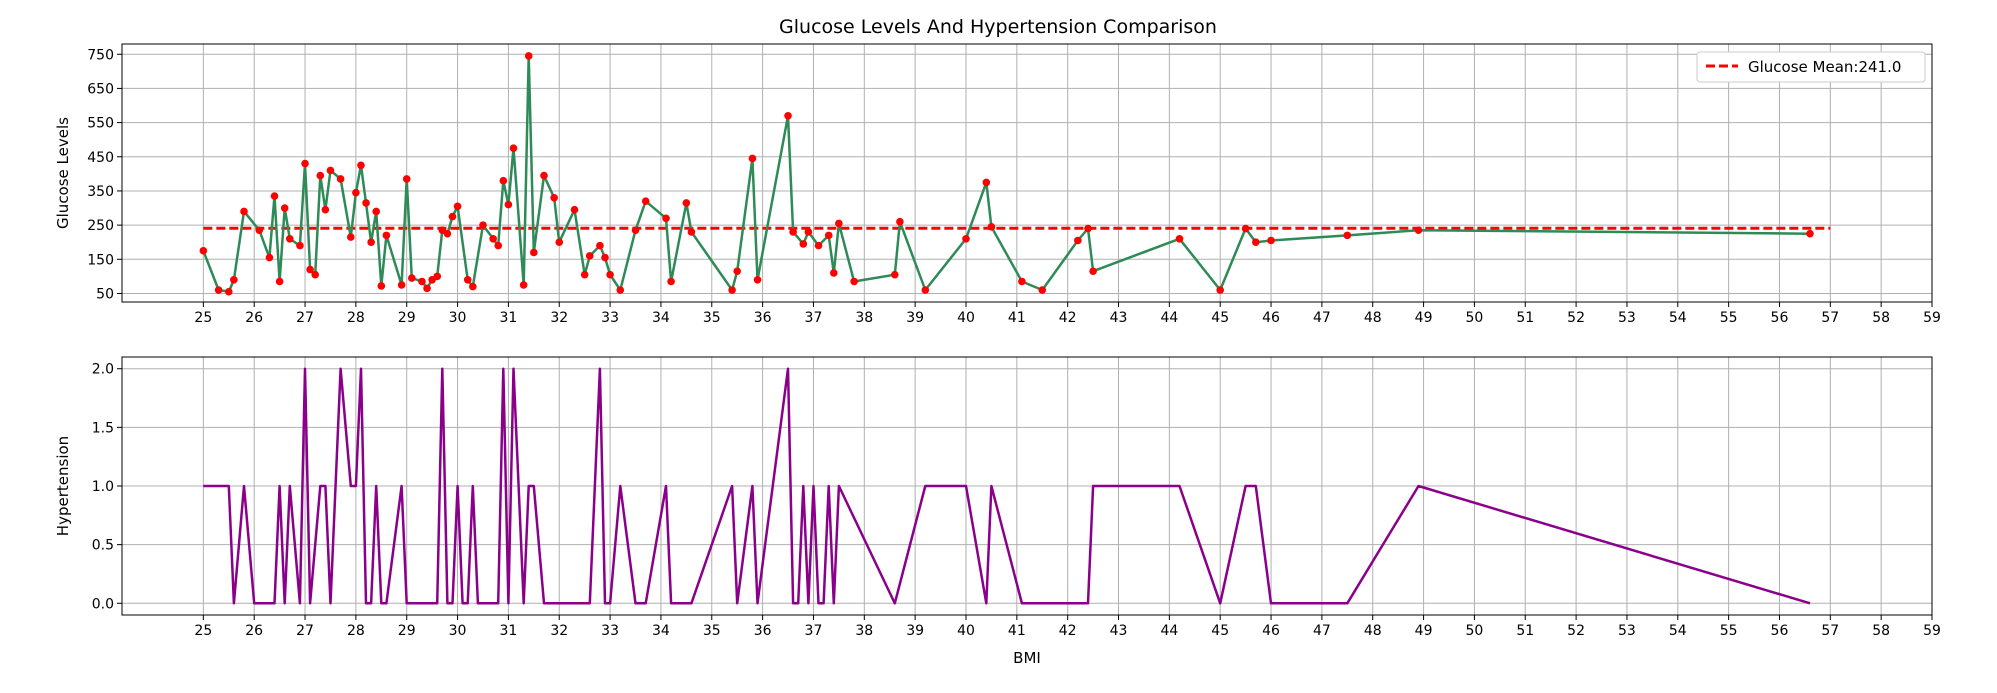 Image resolution: width=1997 pixels, height=693 pixels. I want to click on y-tick-label: 250, so click(100, 226).